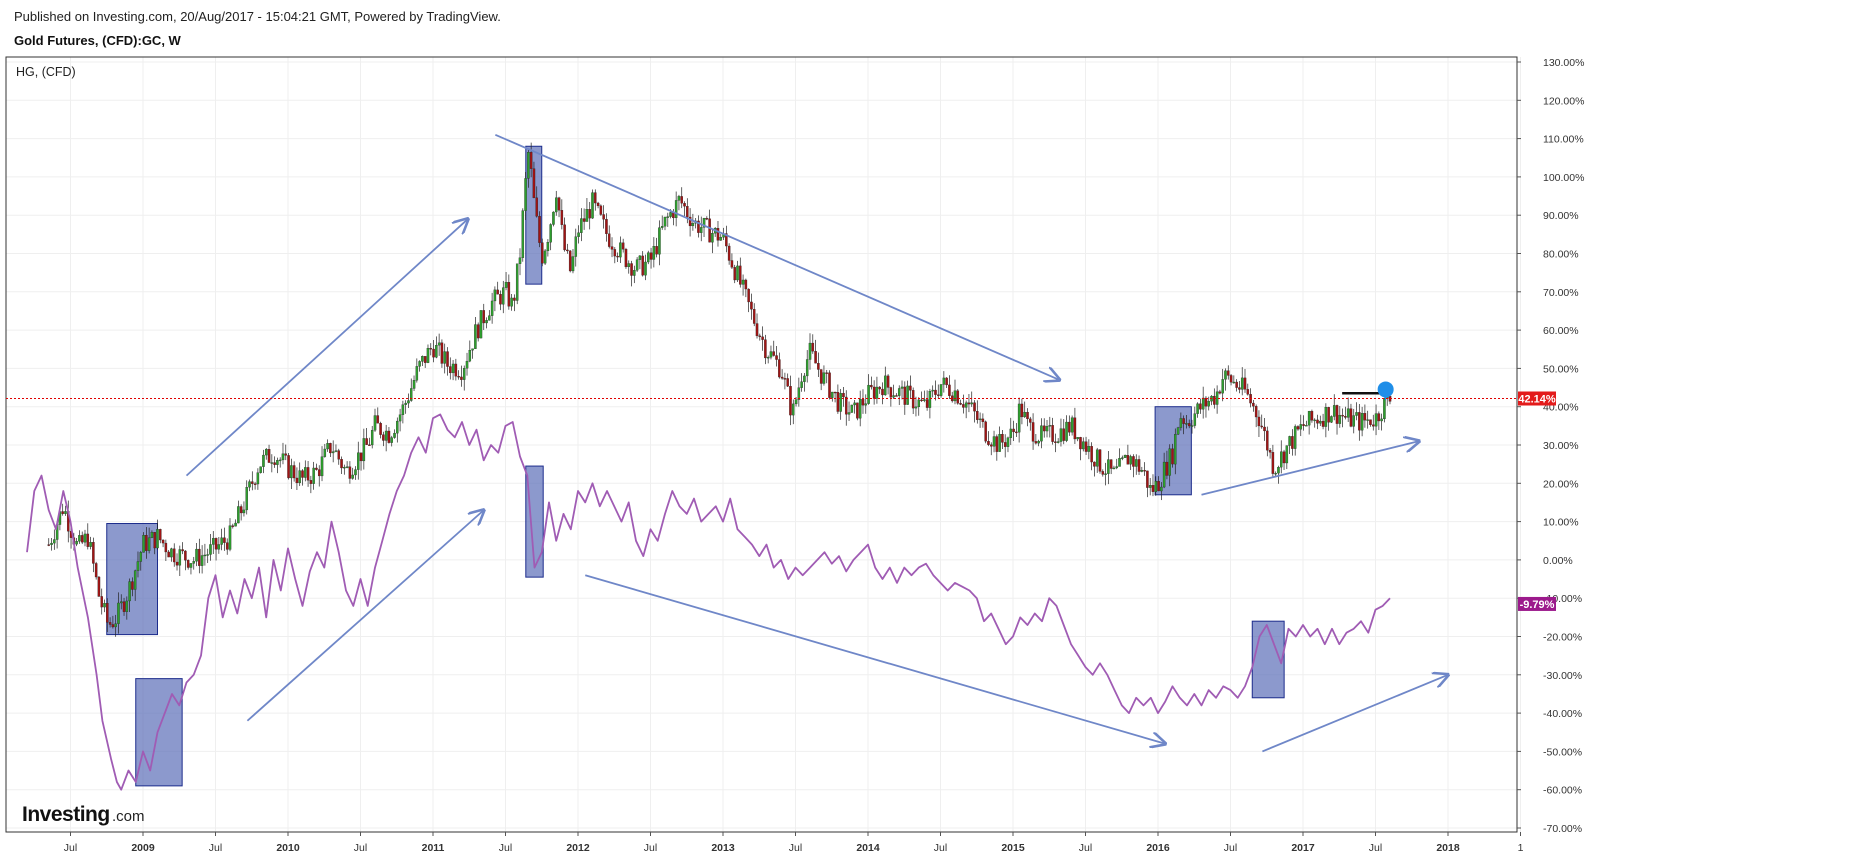 The image size is (1853, 856). I want to click on x-tick-label: Jul, so click(1085, 848).